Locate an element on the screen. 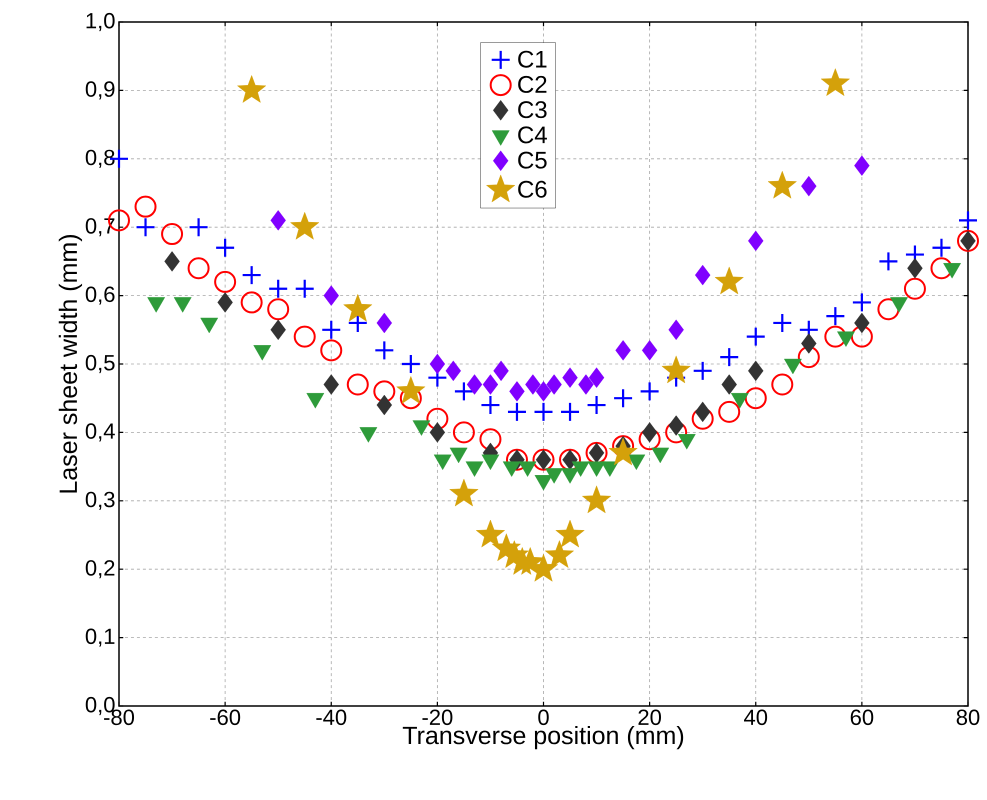  legend-label: C6 is located at coordinates (532, 189).